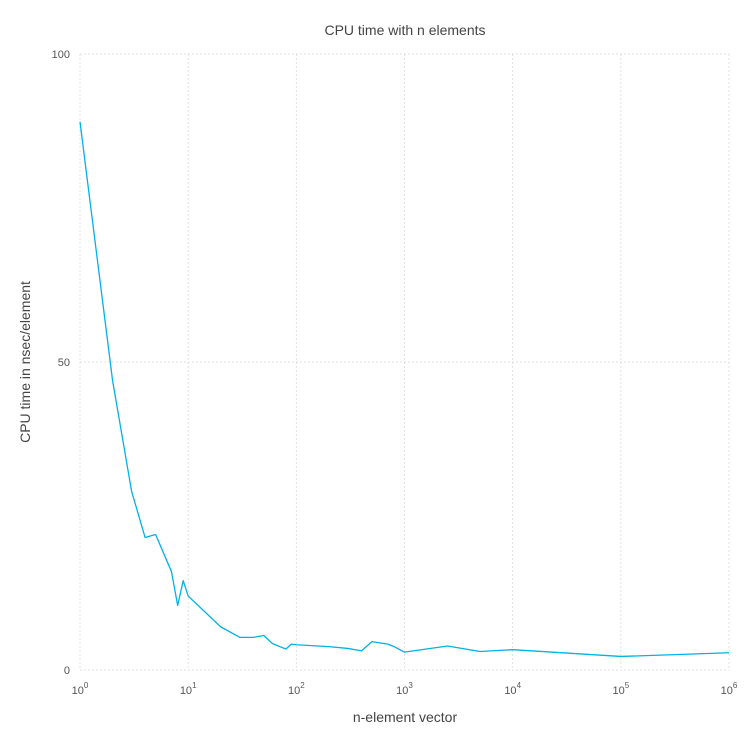 The image size is (756, 756). What do you see at coordinates (302, 685) in the screenshot?
I see `x-tick-exponent: 2` at bounding box center [302, 685].